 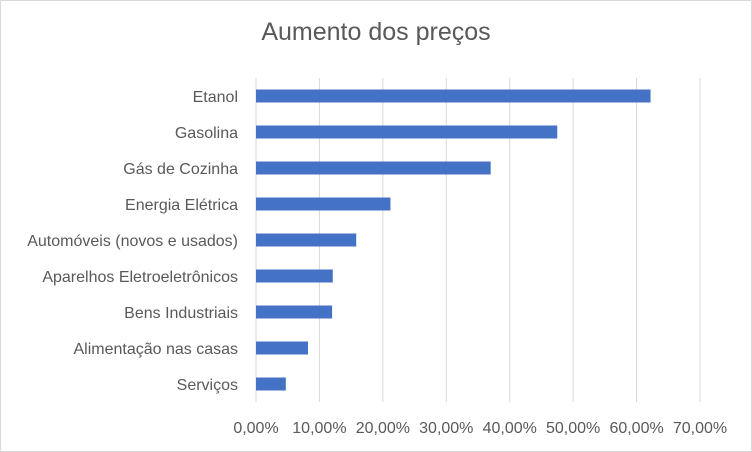 I want to click on x-tick-label: 30,00%, so click(x=446, y=428).